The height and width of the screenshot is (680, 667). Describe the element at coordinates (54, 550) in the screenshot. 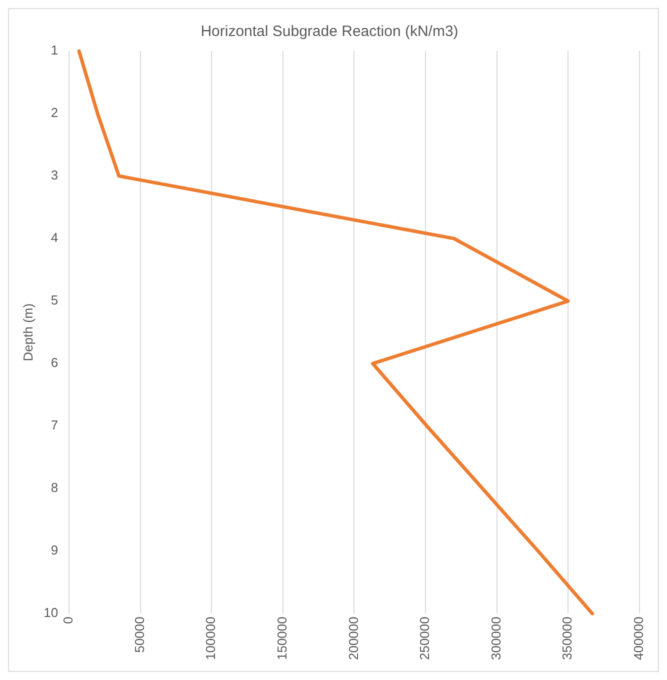

I see `y-tick-label: 9` at that location.